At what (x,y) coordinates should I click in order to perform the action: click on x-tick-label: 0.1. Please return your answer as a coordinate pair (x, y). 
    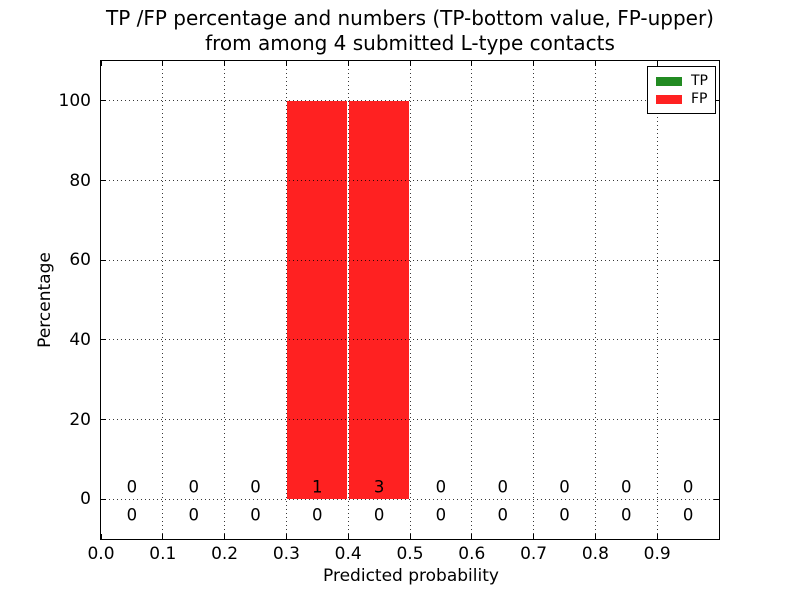
    Looking at the image, I should click on (163, 554).